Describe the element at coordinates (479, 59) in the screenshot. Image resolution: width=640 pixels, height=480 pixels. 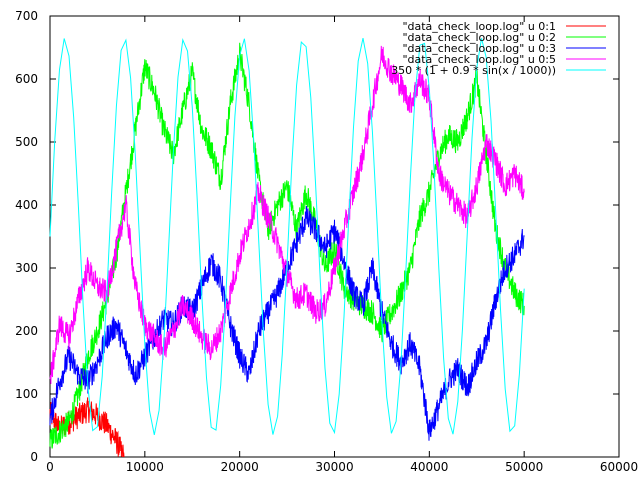
I see `legend-label: "data_check_loop.log" u 0:5` at that location.